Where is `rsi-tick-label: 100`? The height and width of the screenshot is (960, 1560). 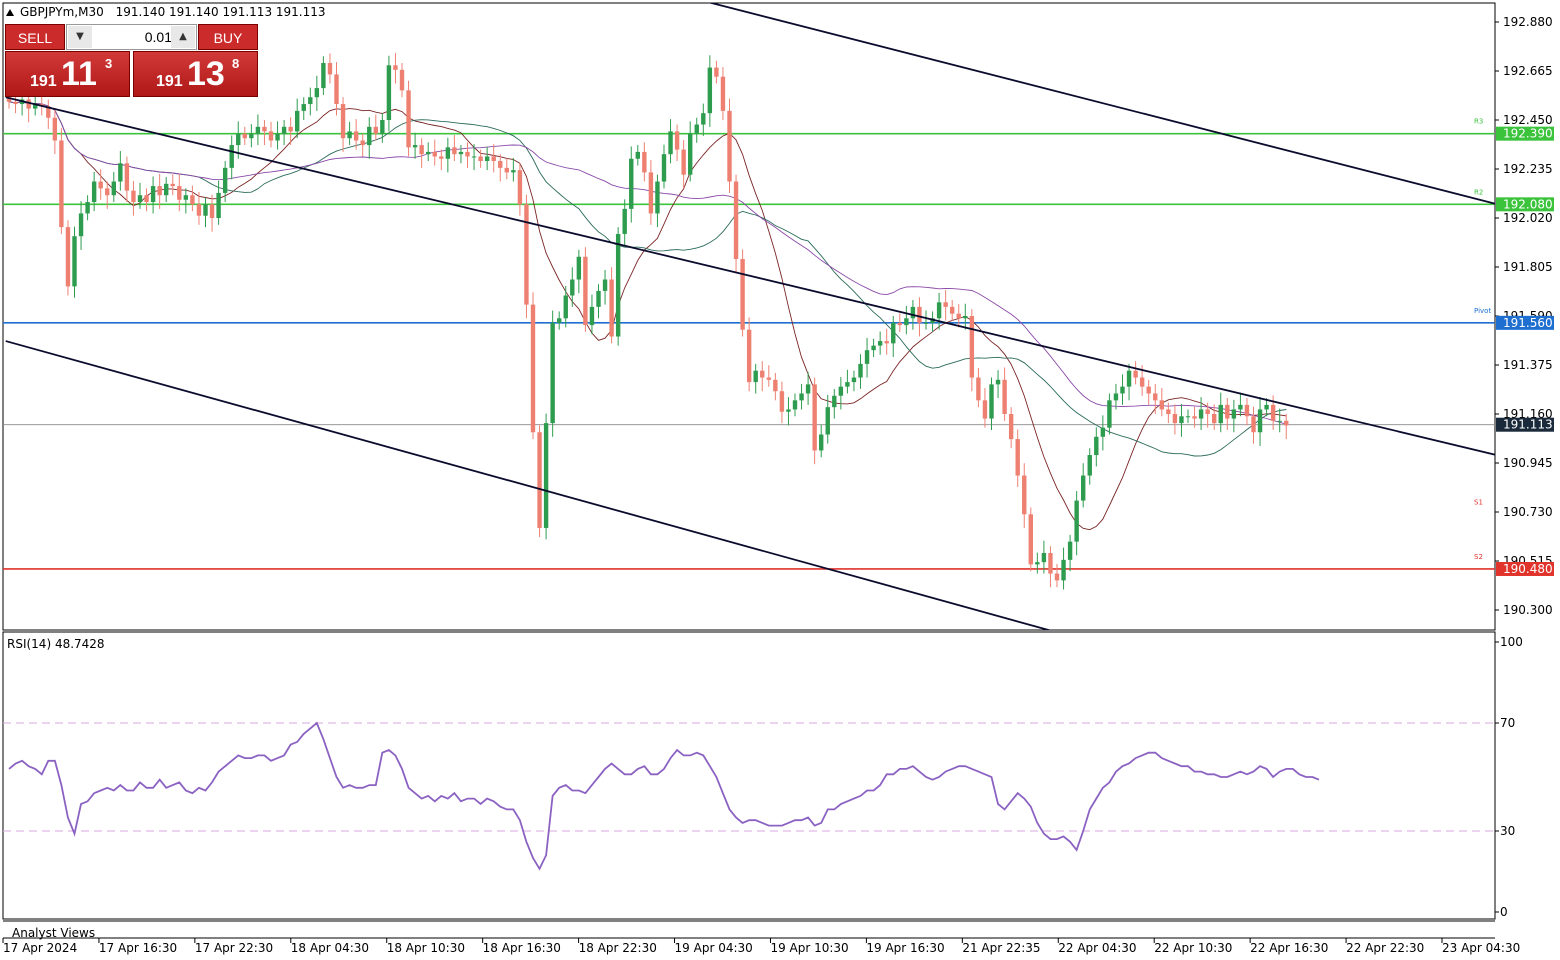 rsi-tick-label: 100 is located at coordinates (1511, 642).